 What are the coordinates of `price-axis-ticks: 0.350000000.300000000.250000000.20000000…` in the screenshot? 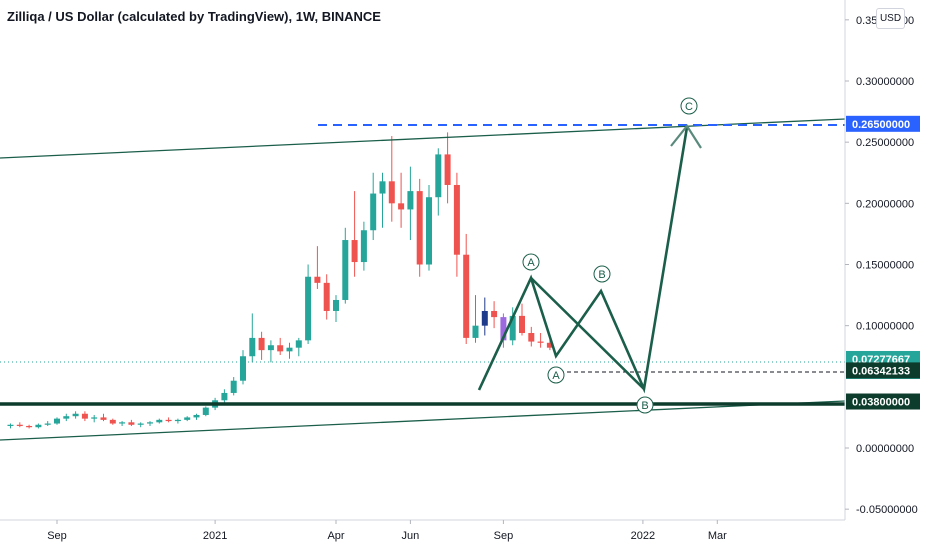 It's located at (881, 265).